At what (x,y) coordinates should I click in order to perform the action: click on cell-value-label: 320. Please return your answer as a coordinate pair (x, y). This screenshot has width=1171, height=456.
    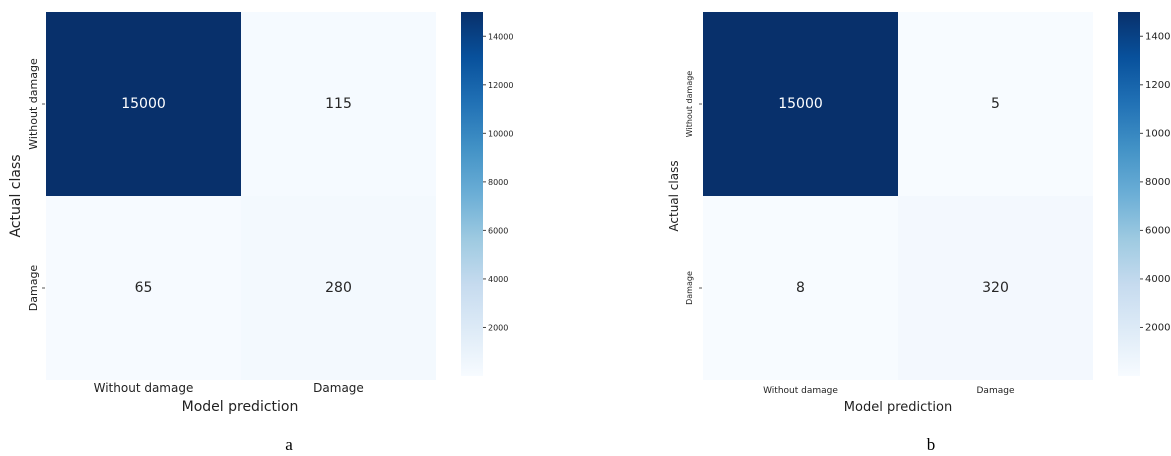
    Looking at the image, I should click on (995, 288).